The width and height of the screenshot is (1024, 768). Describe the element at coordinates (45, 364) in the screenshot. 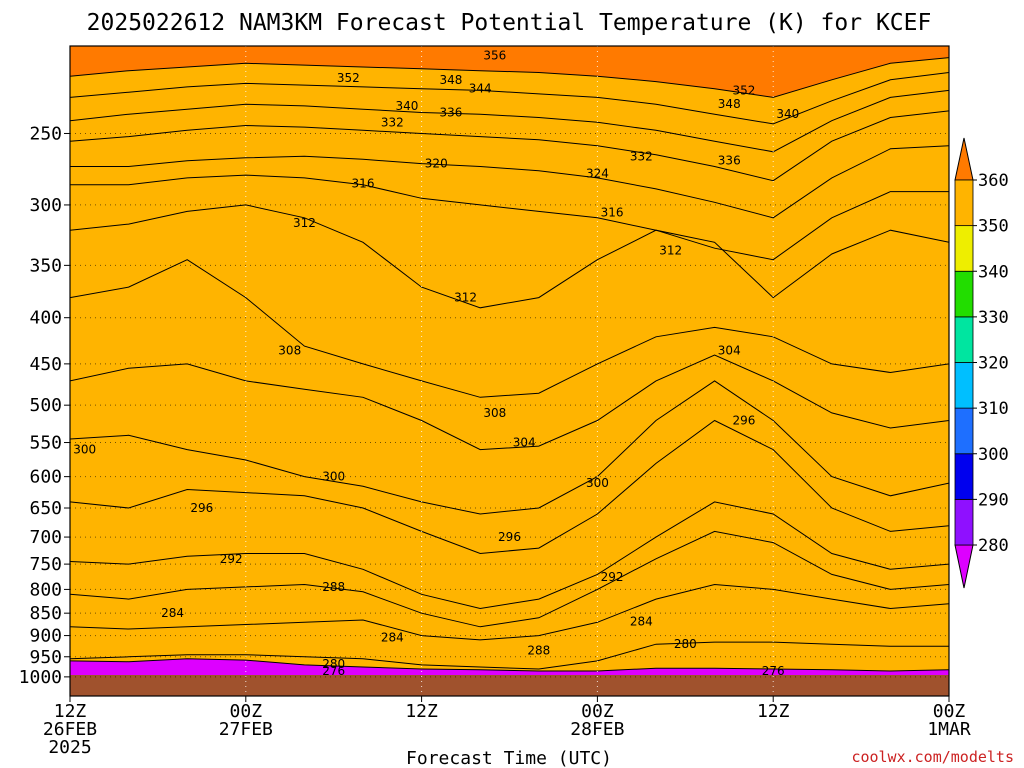

I see `y-tick-label: 450` at that location.